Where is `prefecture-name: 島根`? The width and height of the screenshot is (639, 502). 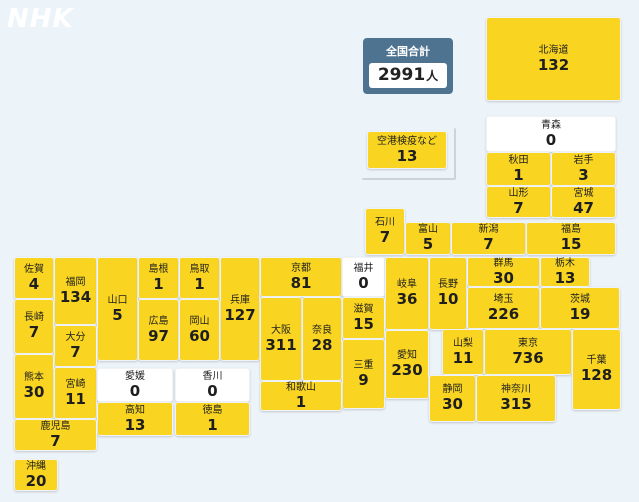 prefecture-name: 島根 is located at coordinates (158, 269).